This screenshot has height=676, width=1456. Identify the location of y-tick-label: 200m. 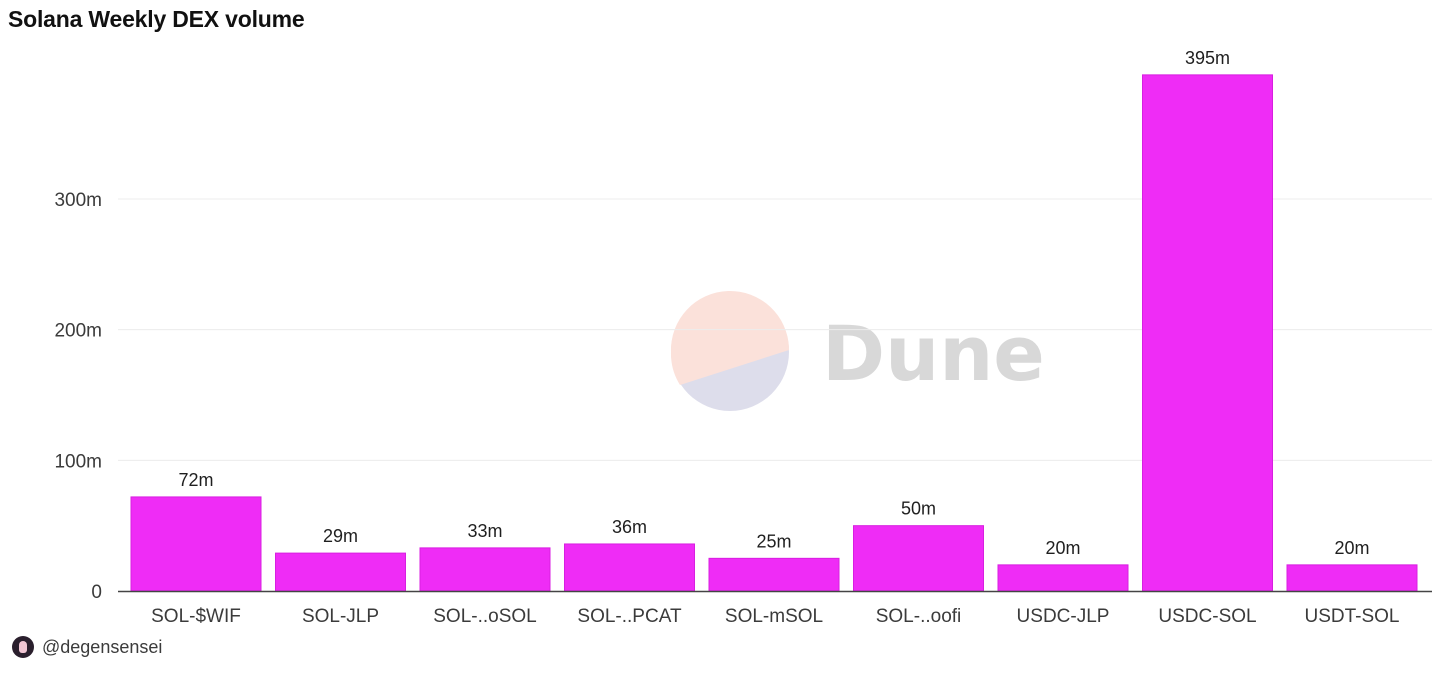
(78, 331).